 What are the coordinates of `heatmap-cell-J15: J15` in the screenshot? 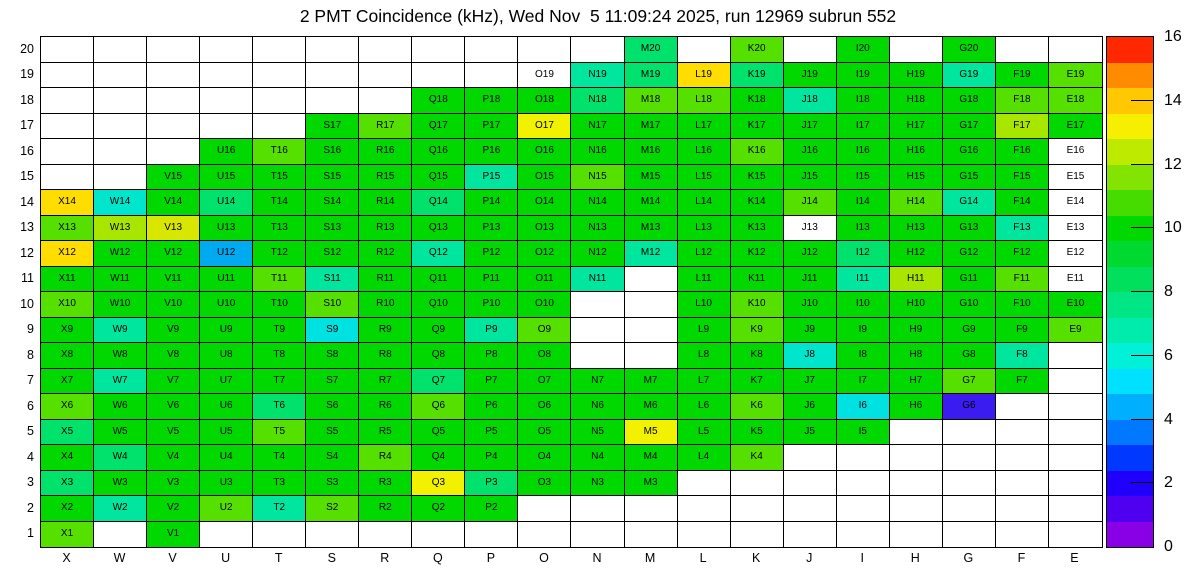 It's located at (810, 177).